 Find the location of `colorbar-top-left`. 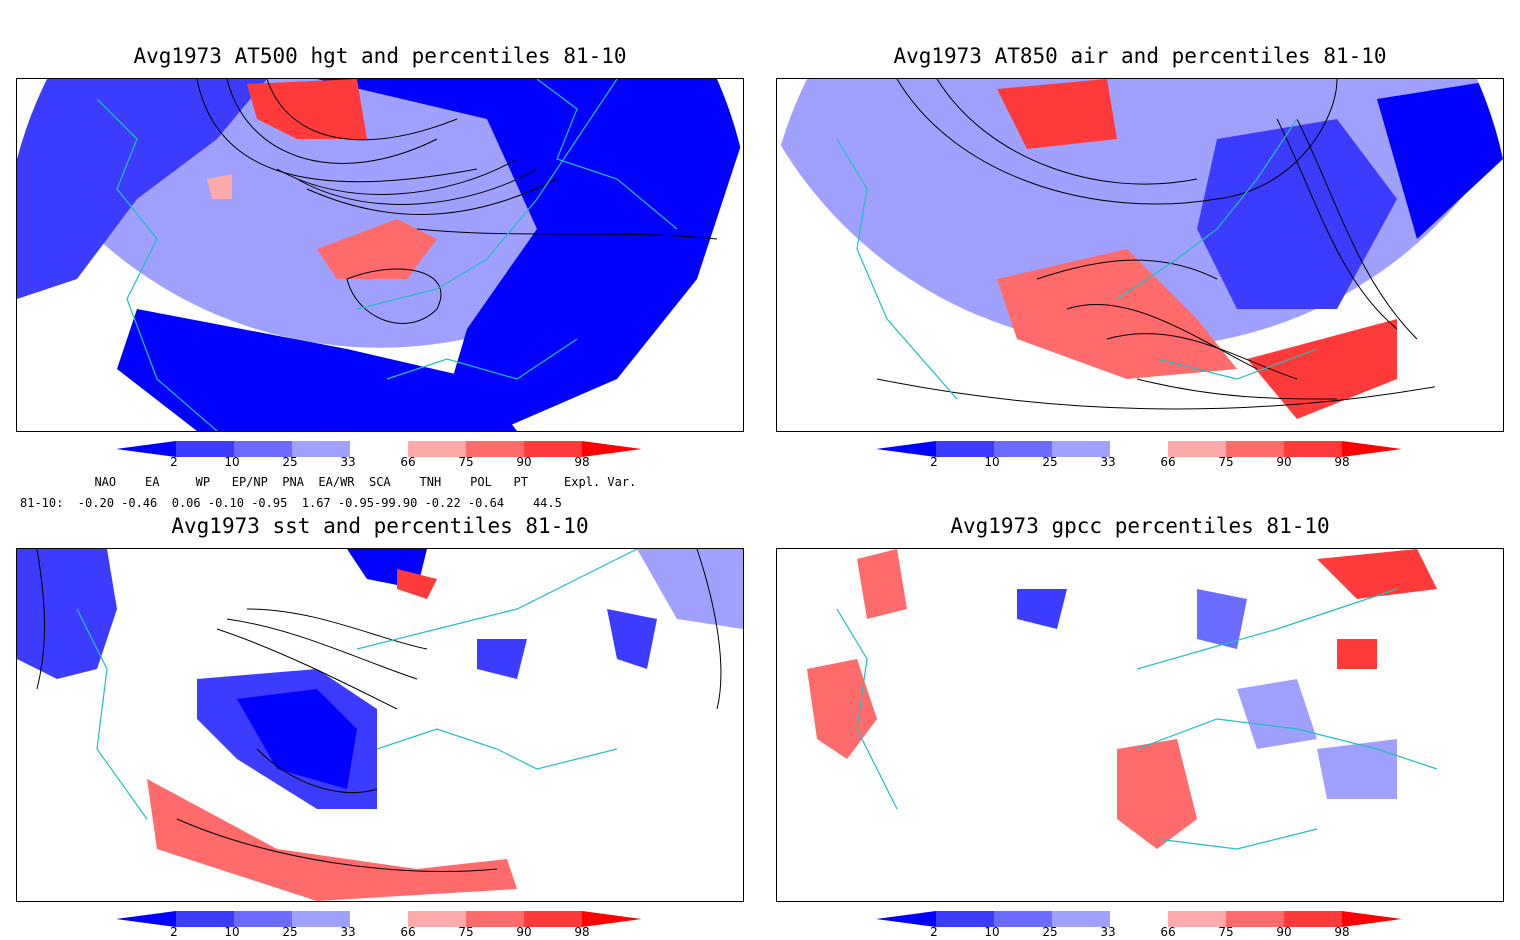

colorbar-top-left is located at coordinates (379, 449).